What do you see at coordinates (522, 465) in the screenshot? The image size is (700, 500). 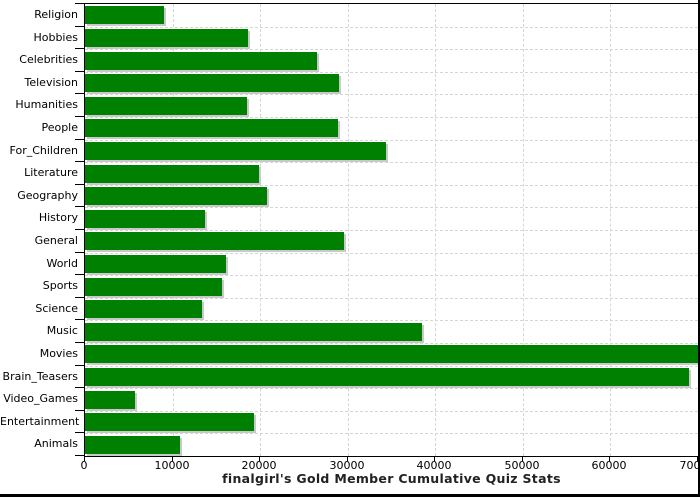 I see `x-axis-label: 50000` at bounding box center [522, 465].